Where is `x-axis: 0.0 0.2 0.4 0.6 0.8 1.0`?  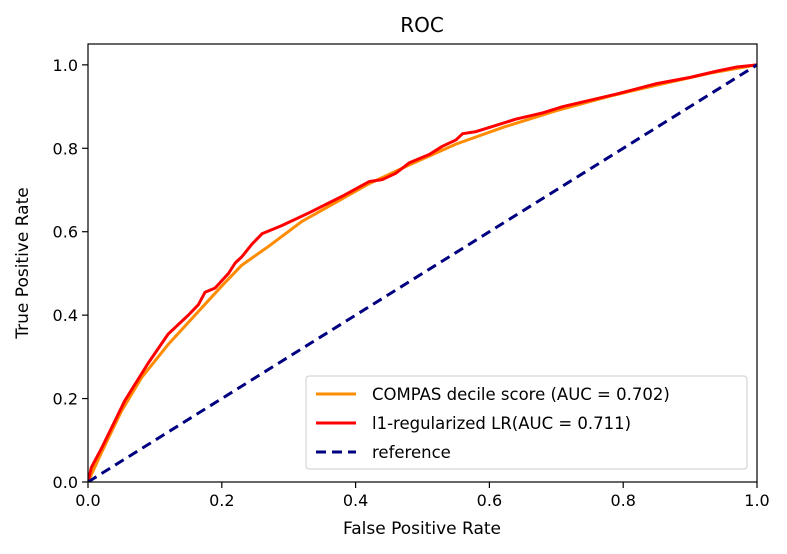
x-axis: 0.0 0.2 0.4 0.6 0.8 1.0 is located at coordinates (422, 496).